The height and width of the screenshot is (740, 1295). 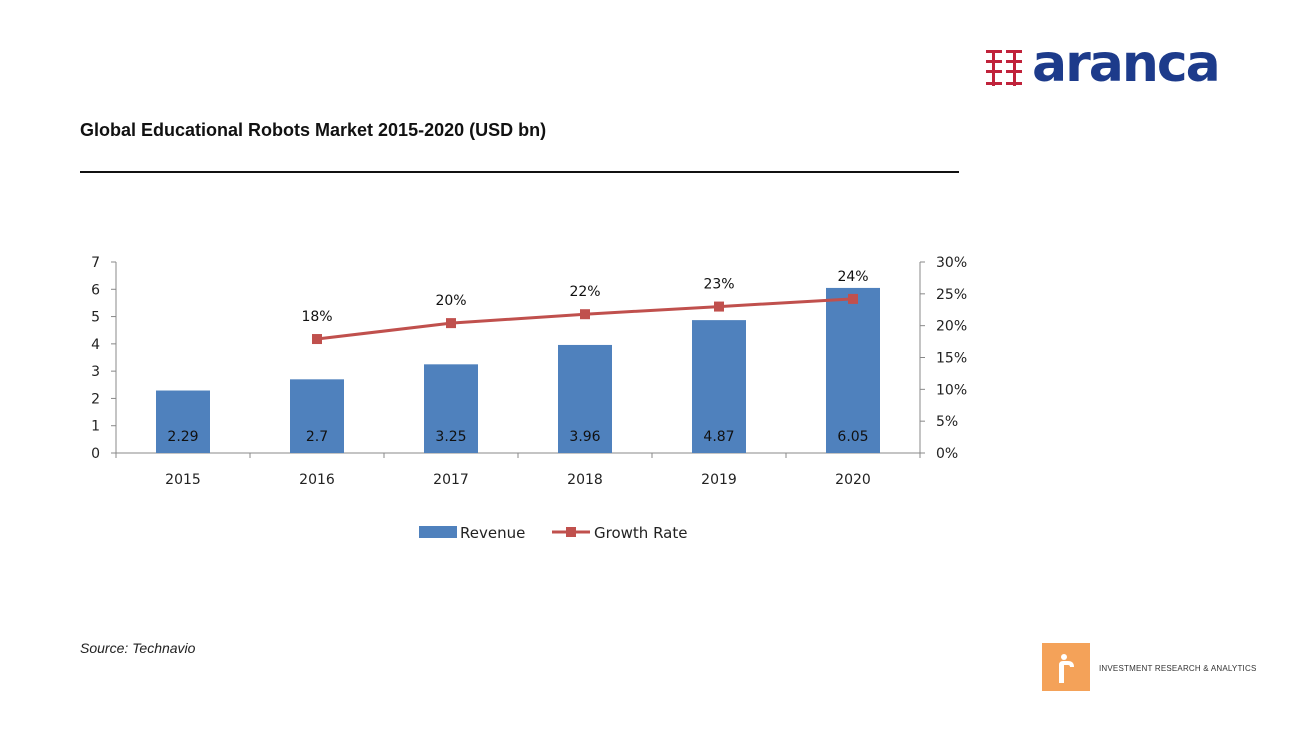 What do you see at coordinates (316, 317) in the screenshot?
I see `growth-rate-data-label: 18%` at bounding box center [316, 317].